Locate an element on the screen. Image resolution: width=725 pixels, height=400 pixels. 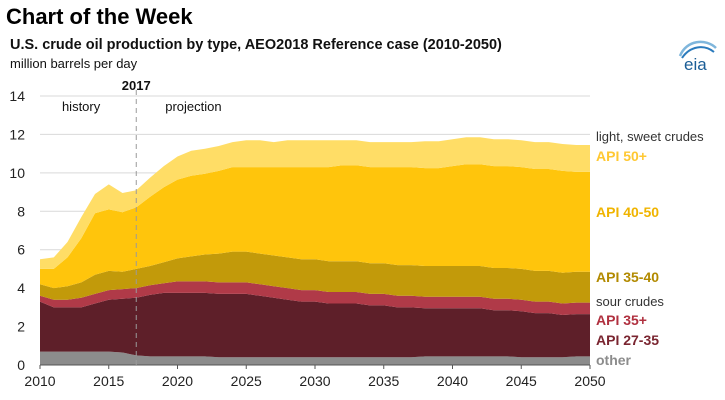
x-tick-label: 2045 is located at coordinates (521, 381).